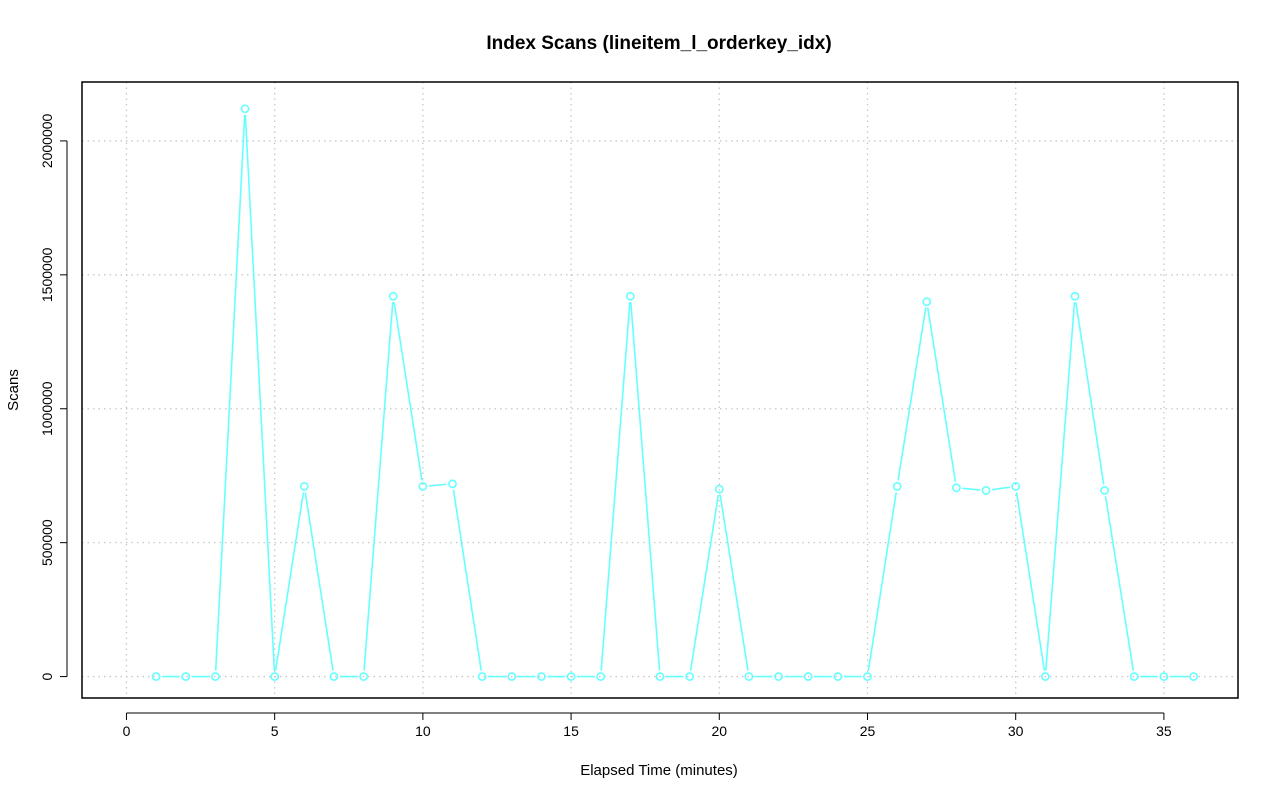 The width and height of the screenshot is (1280, 806). What do you see at coordinates (1016, 731) in the screenshot?
I see `x-tick-label: 30` at bounding box center [1016, 731].